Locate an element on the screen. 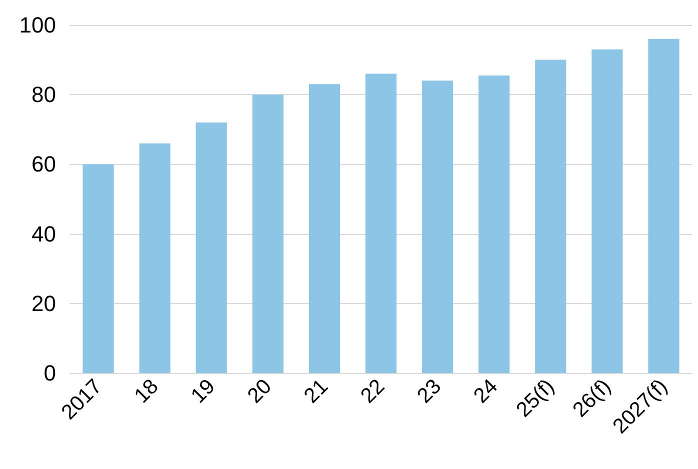  x-tick-label: 23 is located at coordinates (429, 391).